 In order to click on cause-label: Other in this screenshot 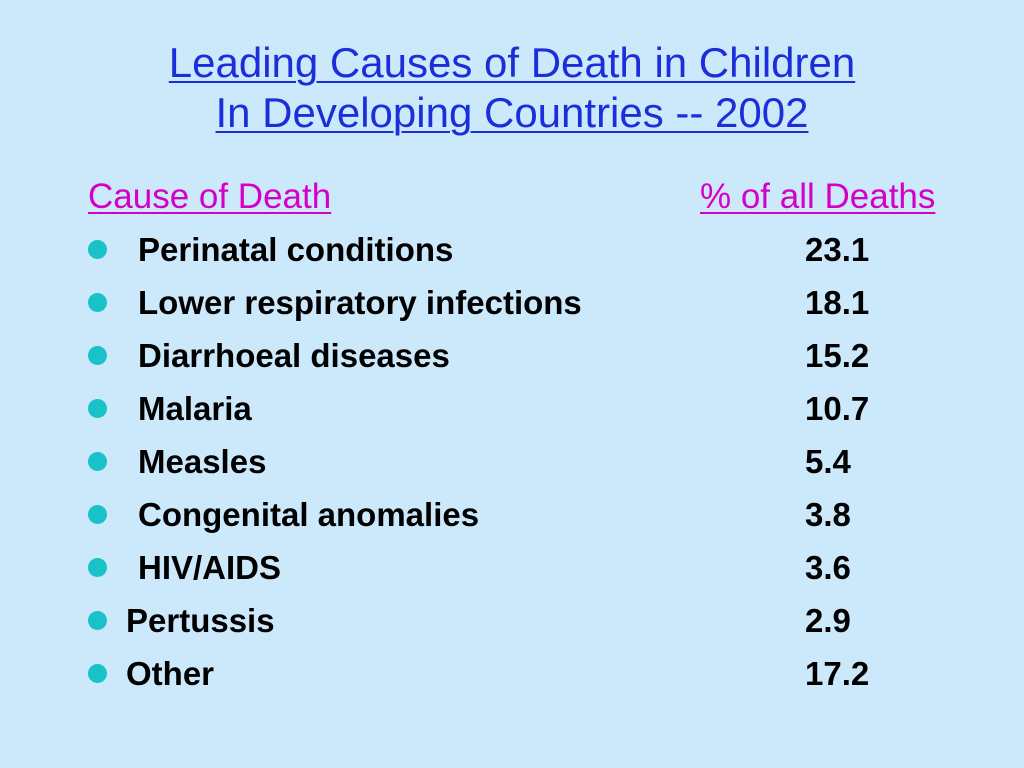, I will do `click(170, 673)`.